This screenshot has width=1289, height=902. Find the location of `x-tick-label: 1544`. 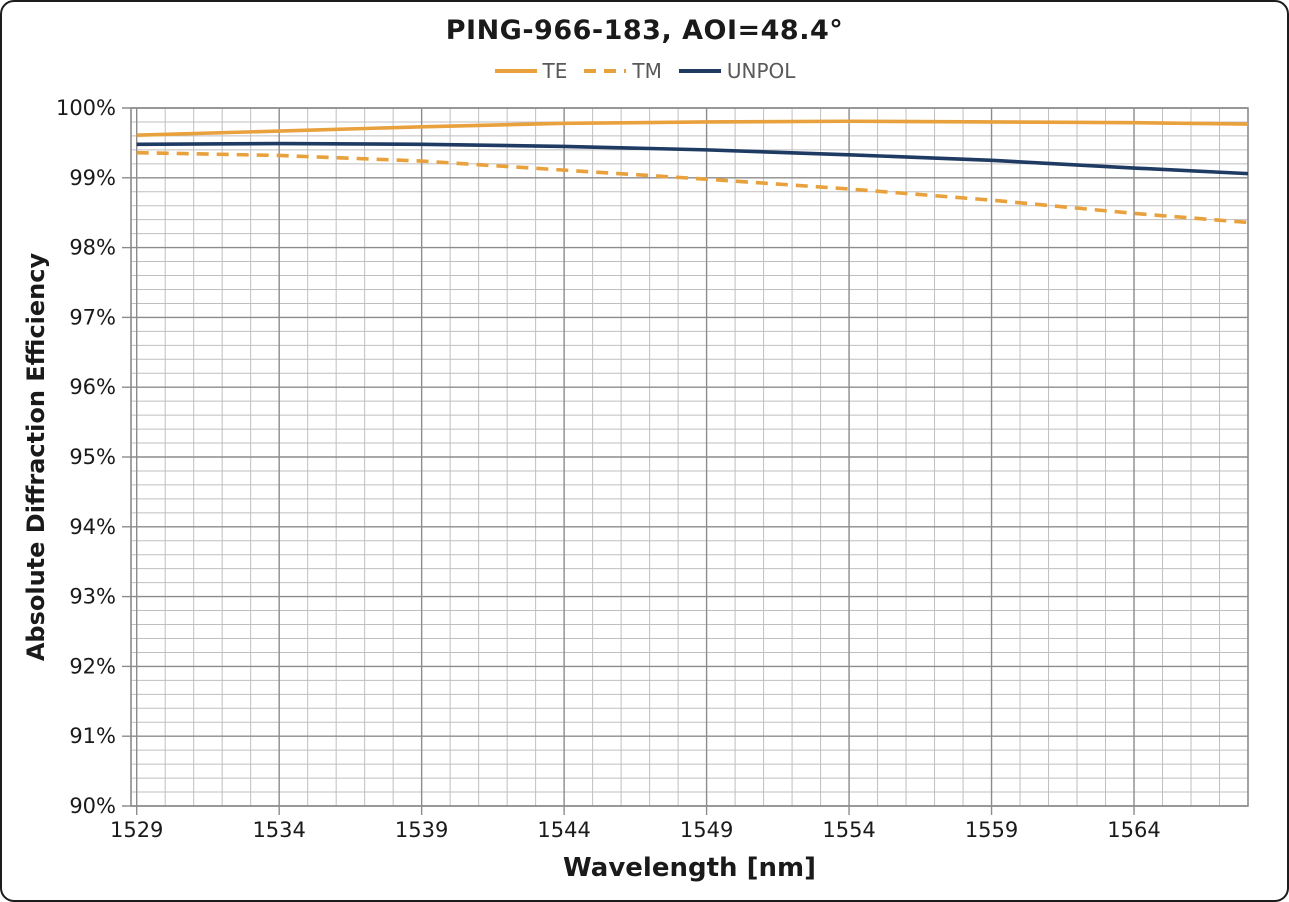

x-tick-label: 1544 is located at coordinates (563, 830).